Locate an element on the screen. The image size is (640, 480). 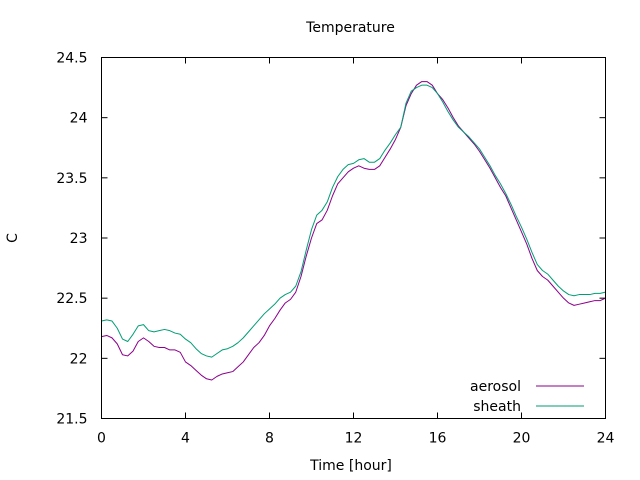
x-tick-label: 4 is located at coordinates (185, 439).